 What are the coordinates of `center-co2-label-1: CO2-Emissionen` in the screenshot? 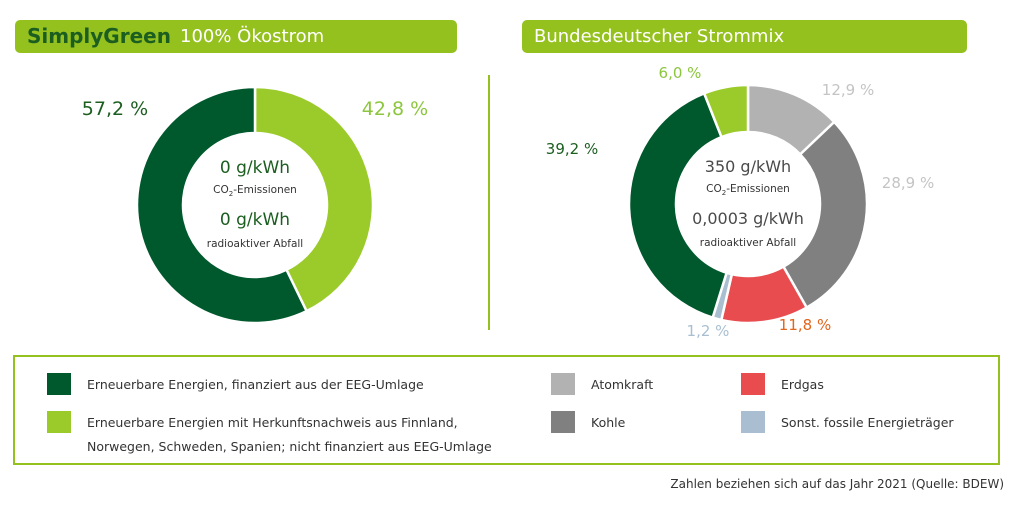 It's located at (748, 190).